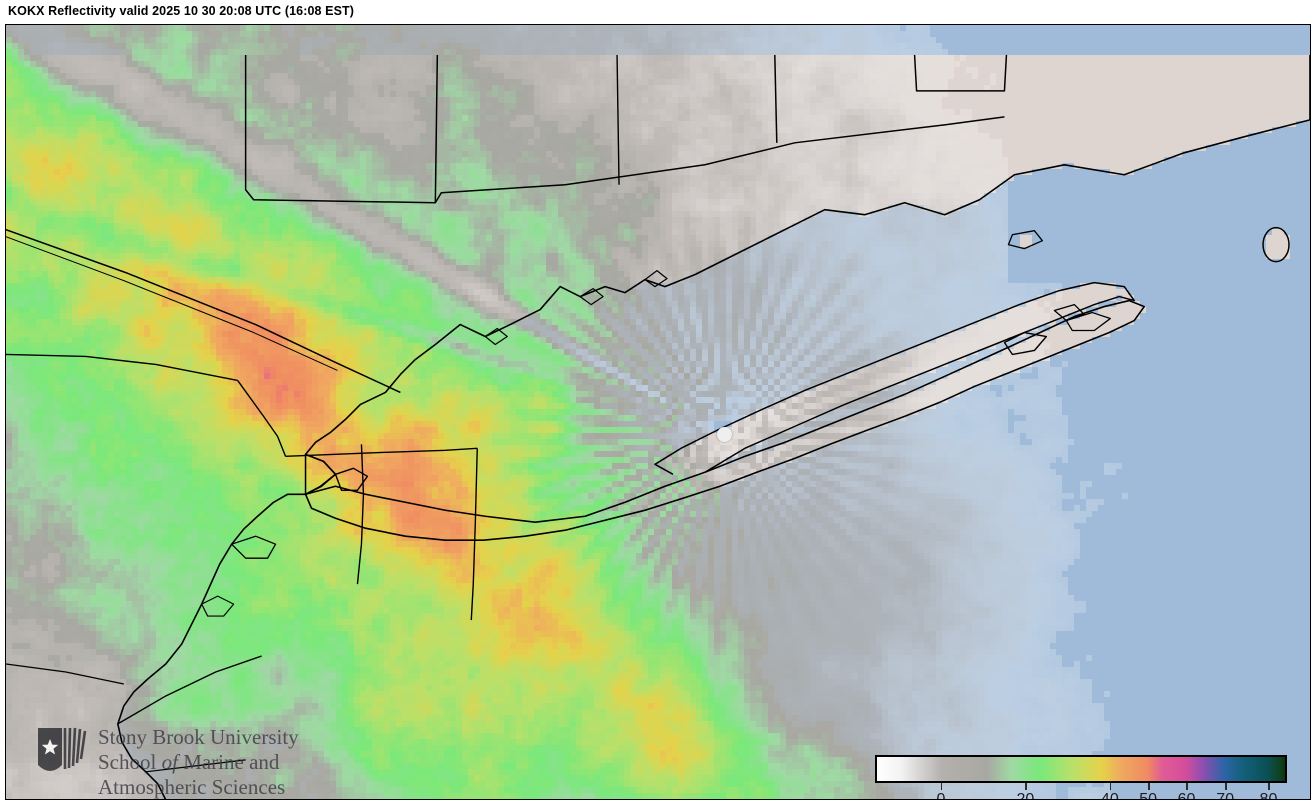 The image size is (1316, 811). I want to click on colorbar-tick-label: 50, so click(1148, 795).